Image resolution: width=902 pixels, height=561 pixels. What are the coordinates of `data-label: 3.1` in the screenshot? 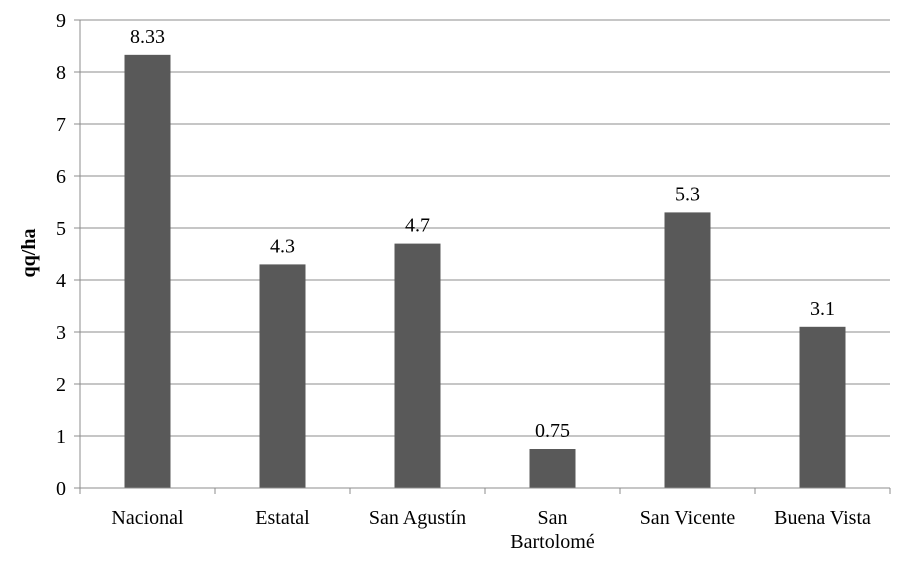 It's located at (822, 309).